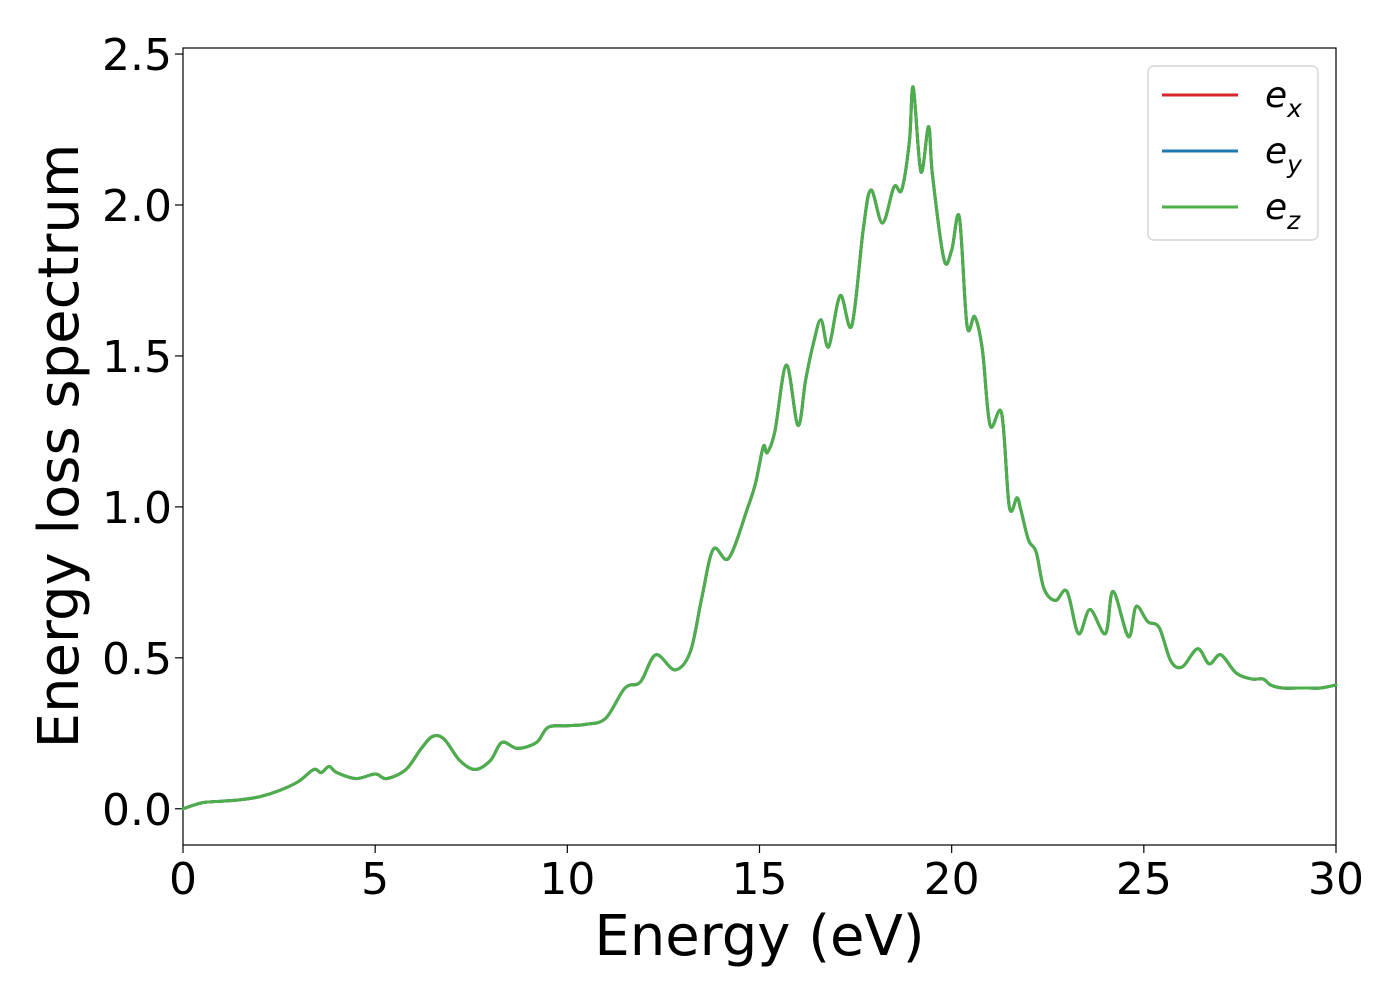  Describe the element at coordinates (137, 55) in the screenshot. I see `y-tick-label: 2.5` at that location.